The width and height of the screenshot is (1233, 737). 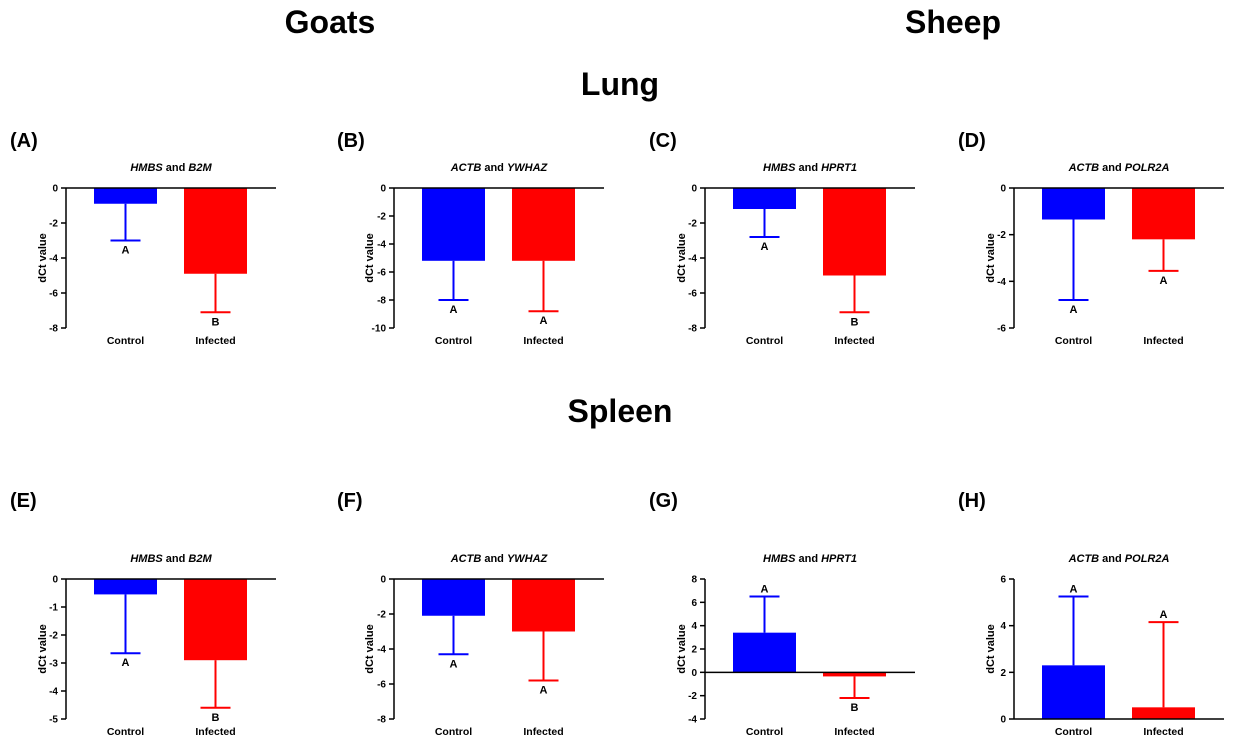 What do you see at coordinates (499, 559) in the screenshot?
I see `chart-title: ACTB and YWHAZ` at bounding box center [499, 559].